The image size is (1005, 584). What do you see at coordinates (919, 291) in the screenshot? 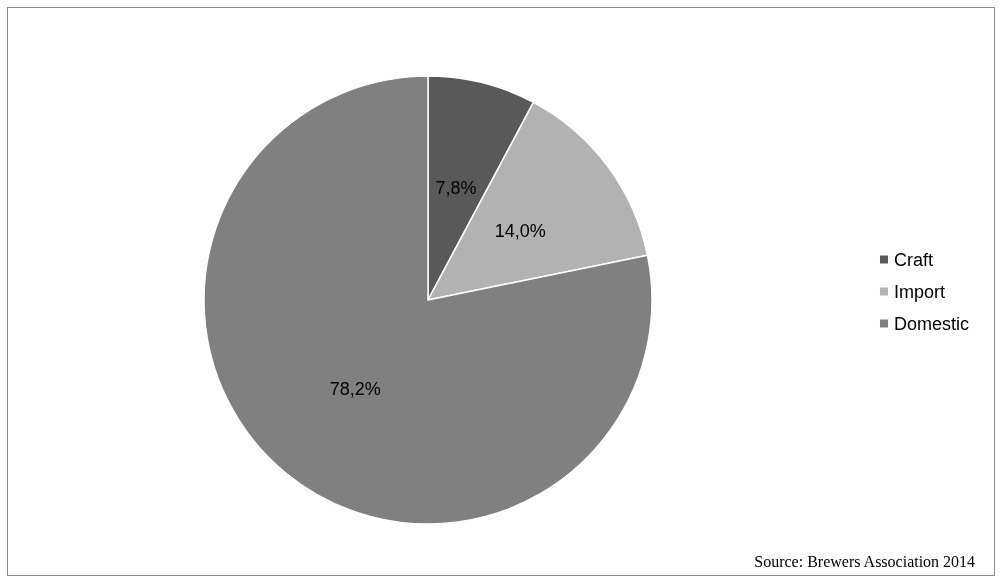
I see `legend-label: Import` at bounding box center [919, 291].